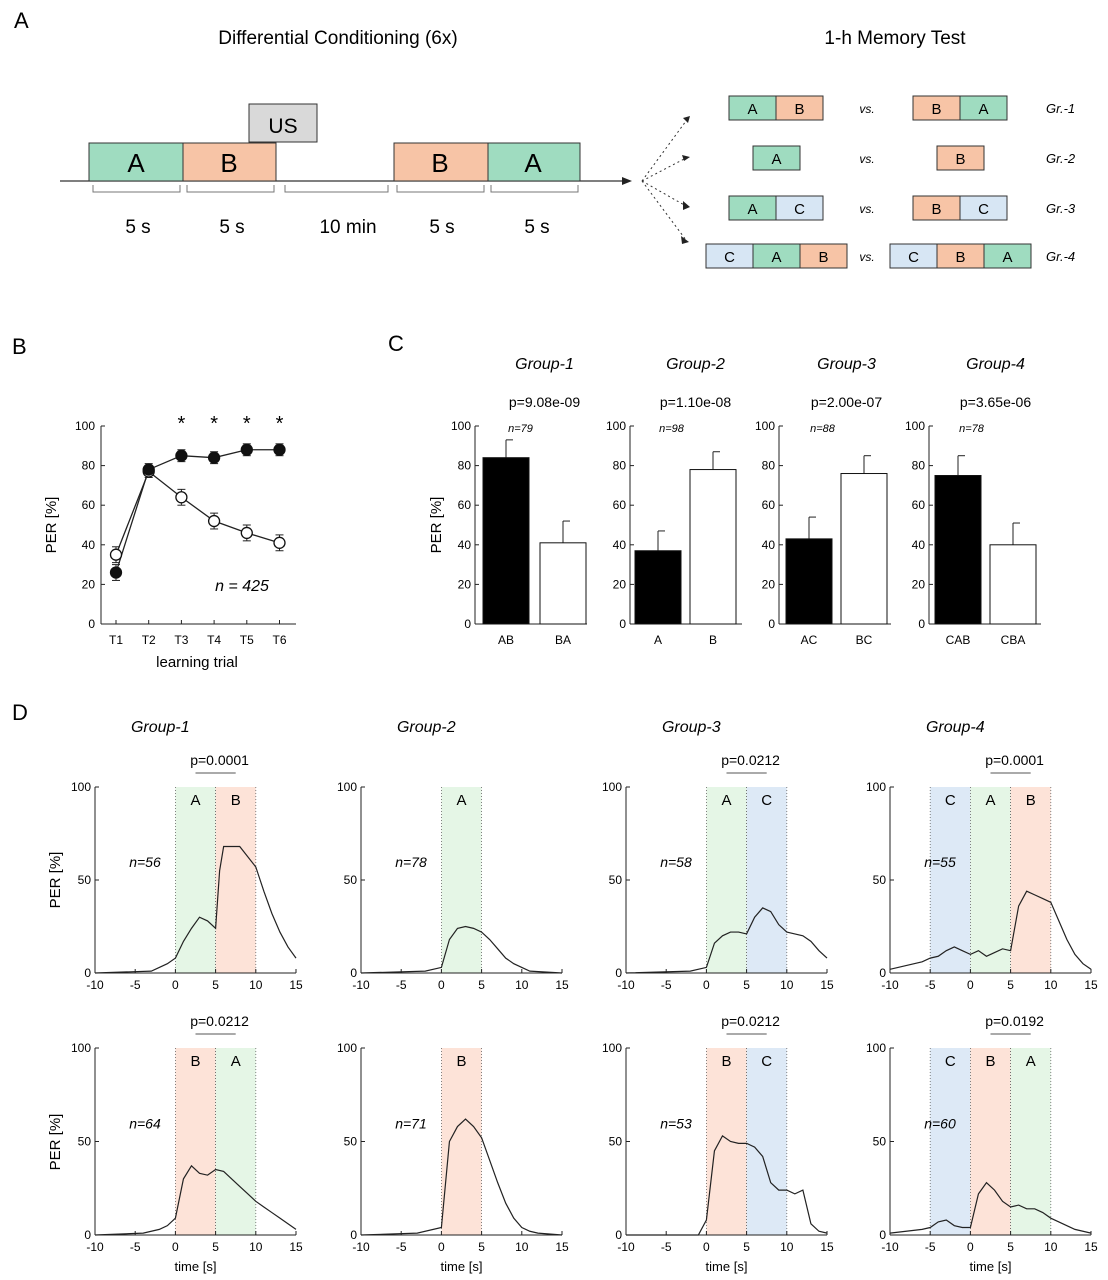 Image resolution: width=1108 pixels, height=1280 pixels. What do you see at coordinates (55, 880) in the screenshot?
I see `panel-d-ylabel-top: PER [%]` at bounding box center [55, 880].